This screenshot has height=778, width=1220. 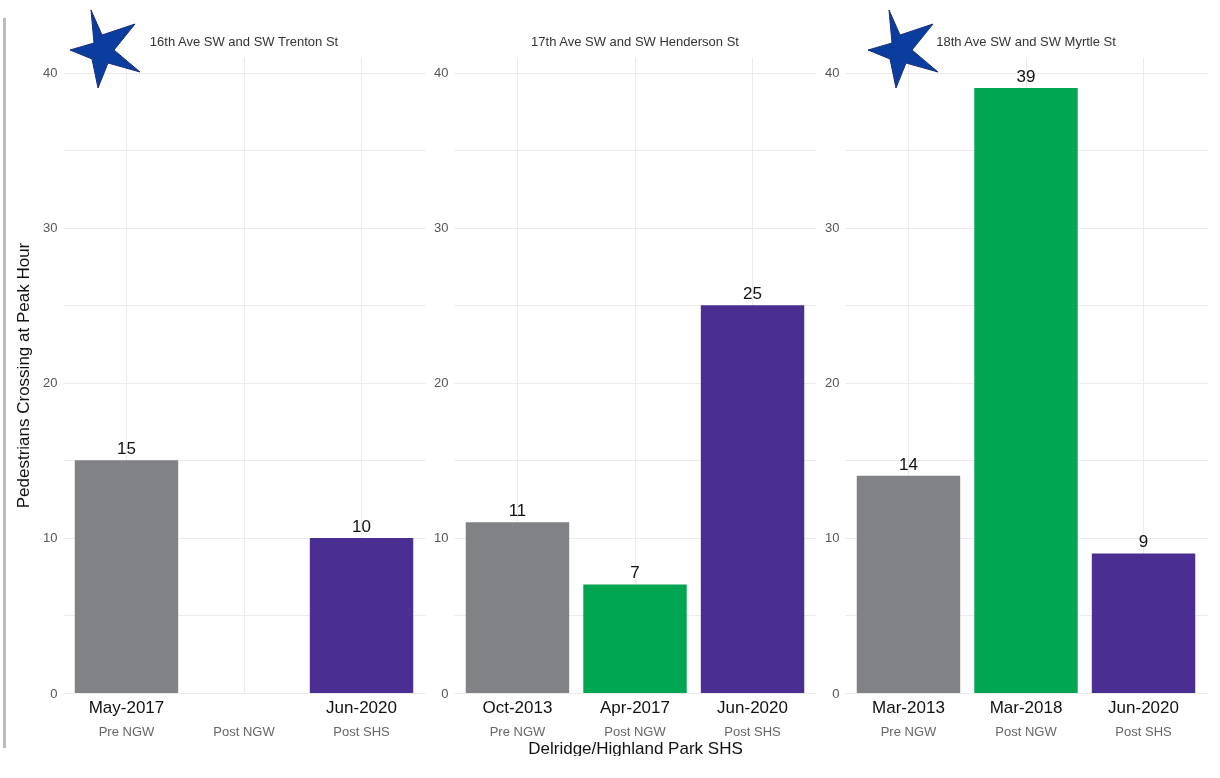 I want to click on data-label: 15, so click(x=126, y=449).